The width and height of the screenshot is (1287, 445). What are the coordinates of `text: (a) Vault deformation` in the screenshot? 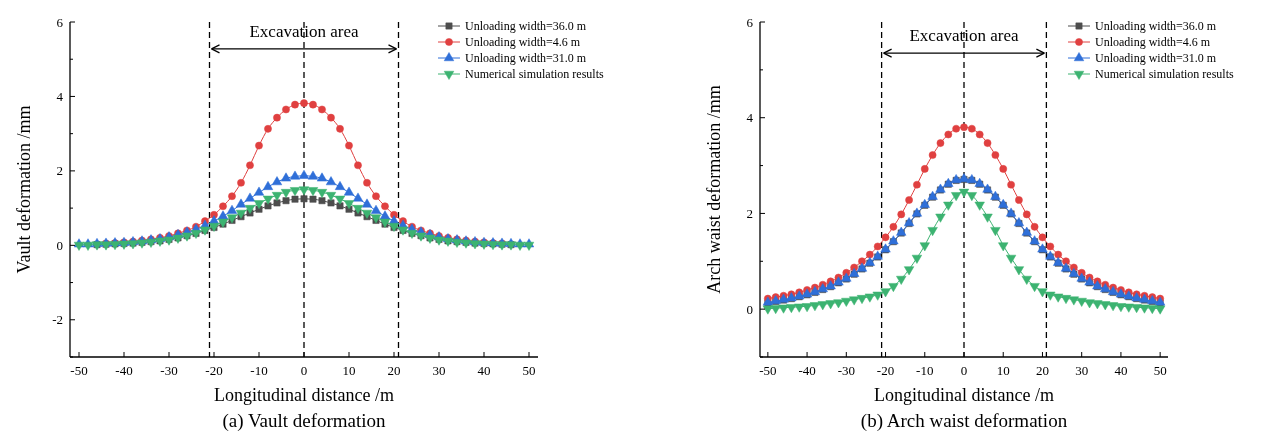 It's located at (304, 421).